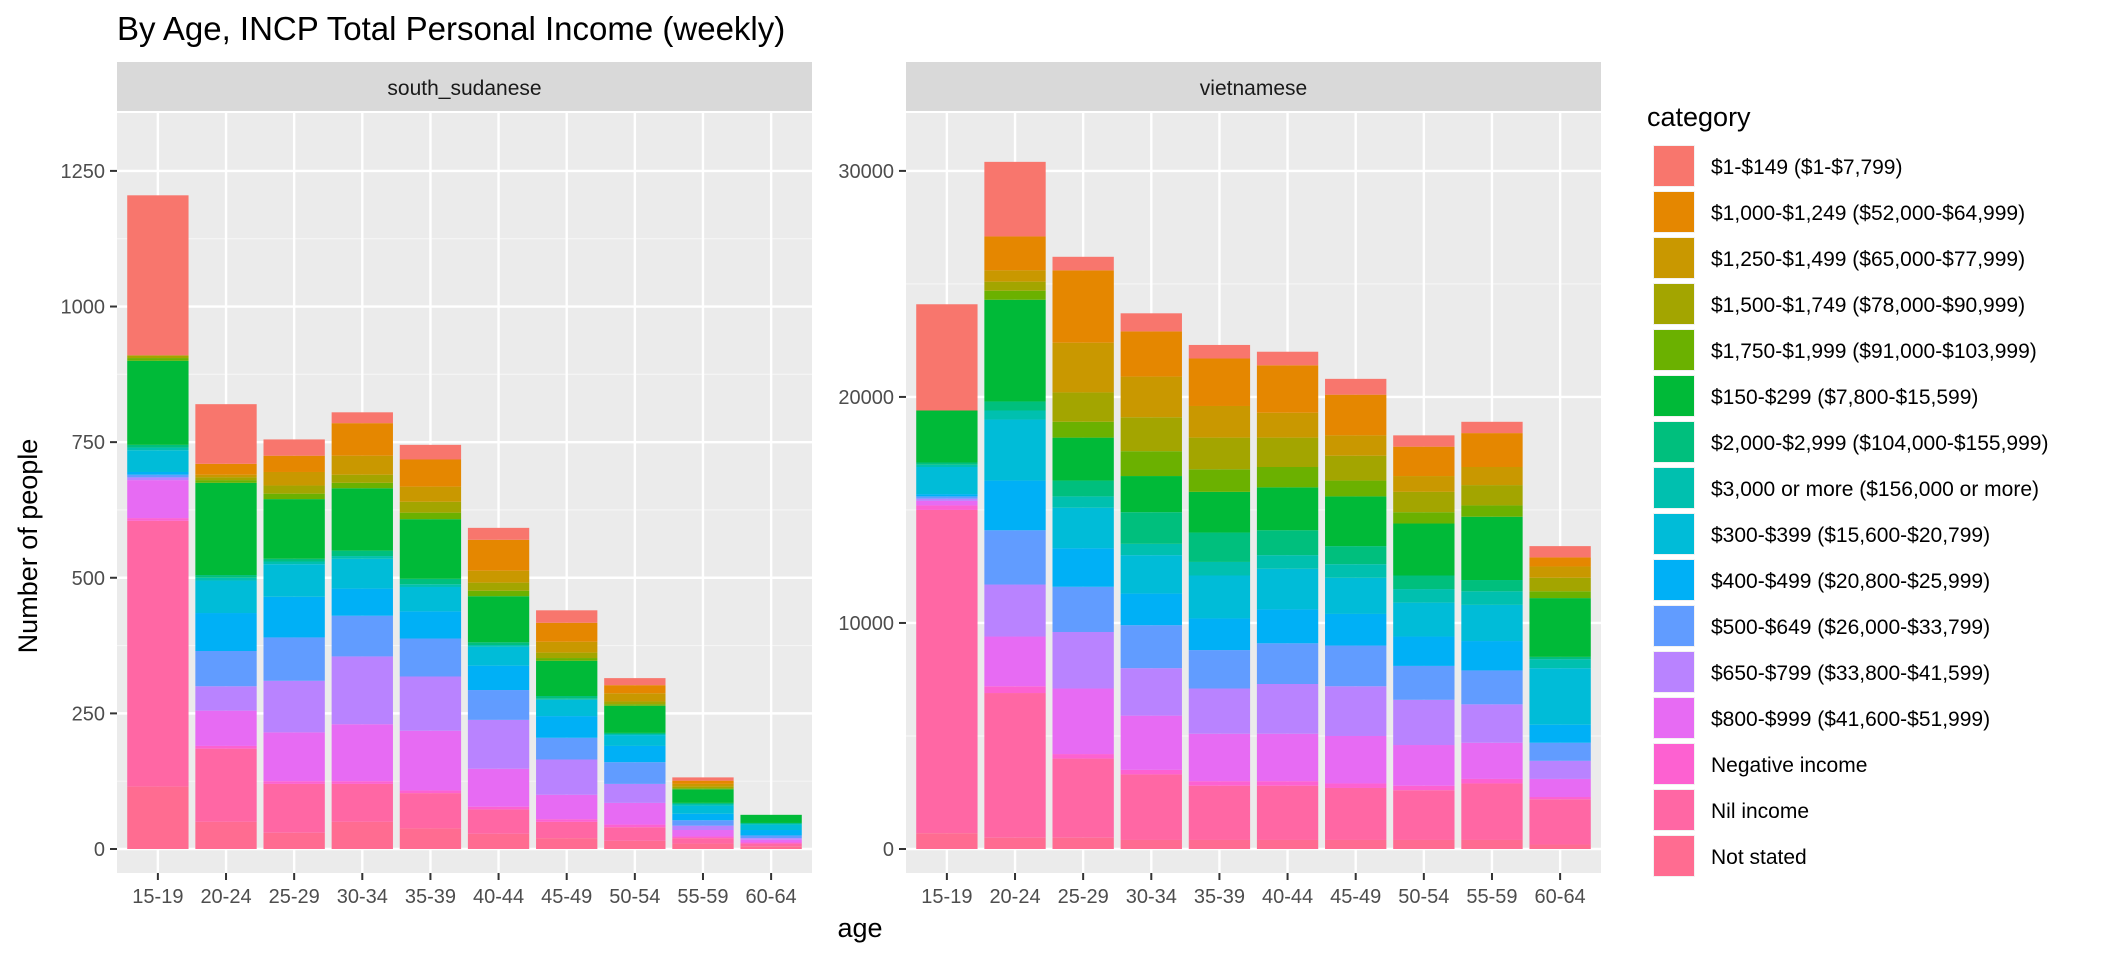 This screenshot has height=960, width=2112. I want to click on y-tick-label: 10000, so click(866, 624).